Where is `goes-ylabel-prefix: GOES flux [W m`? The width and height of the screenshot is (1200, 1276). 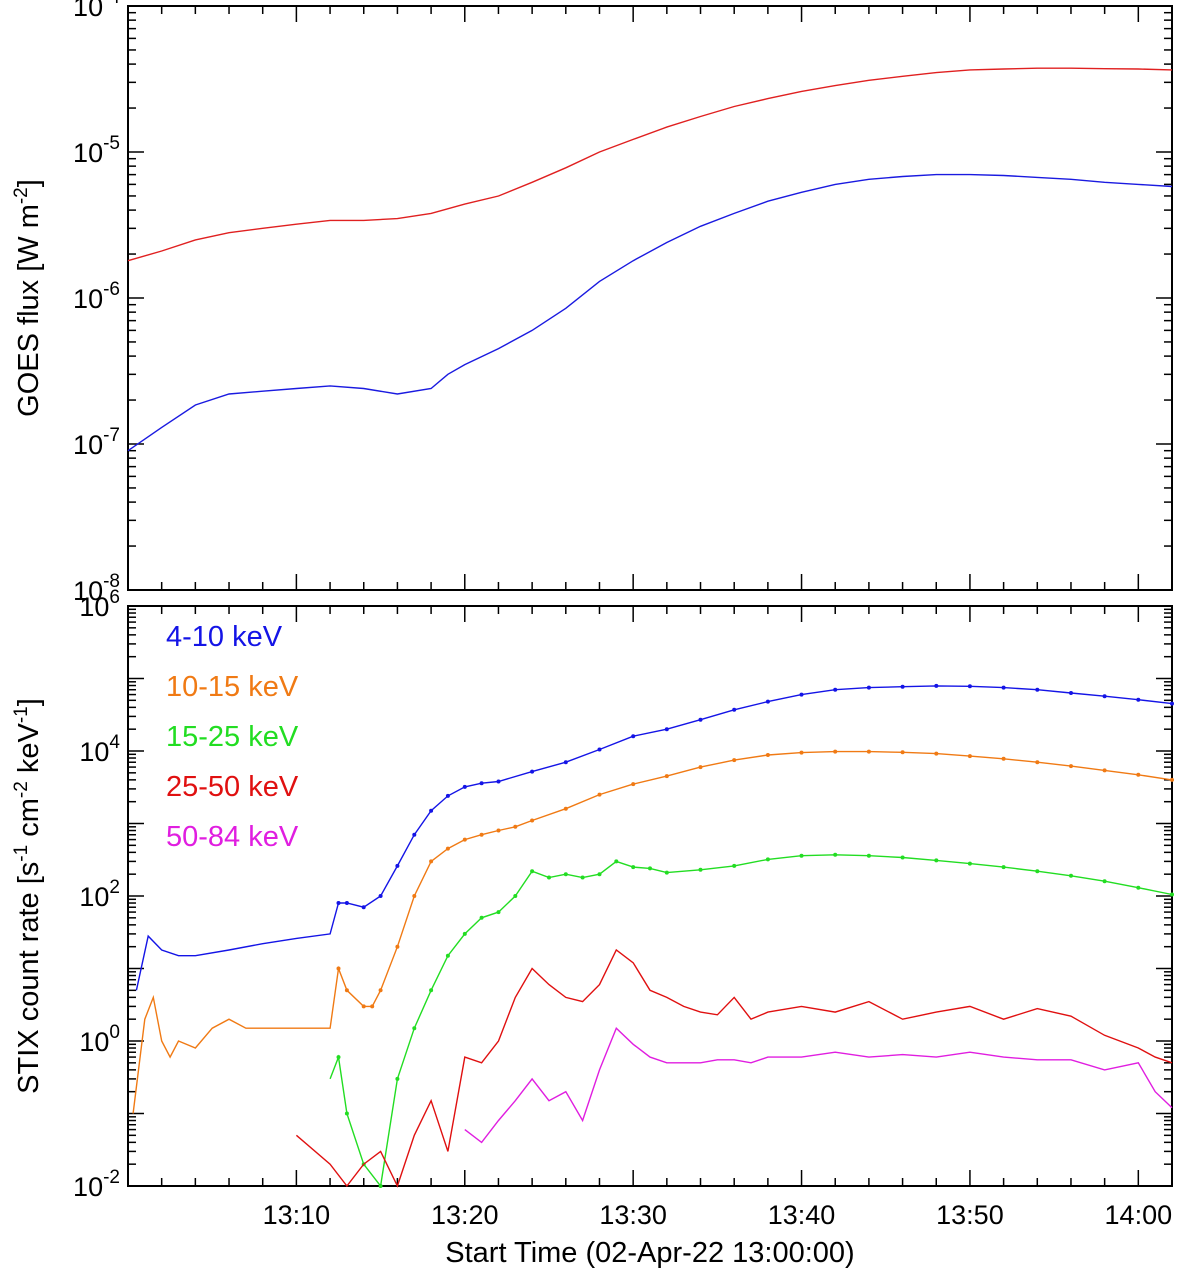 goes-ylabel-prefix: GOES flux [W m is located at coordinates (29, 310).